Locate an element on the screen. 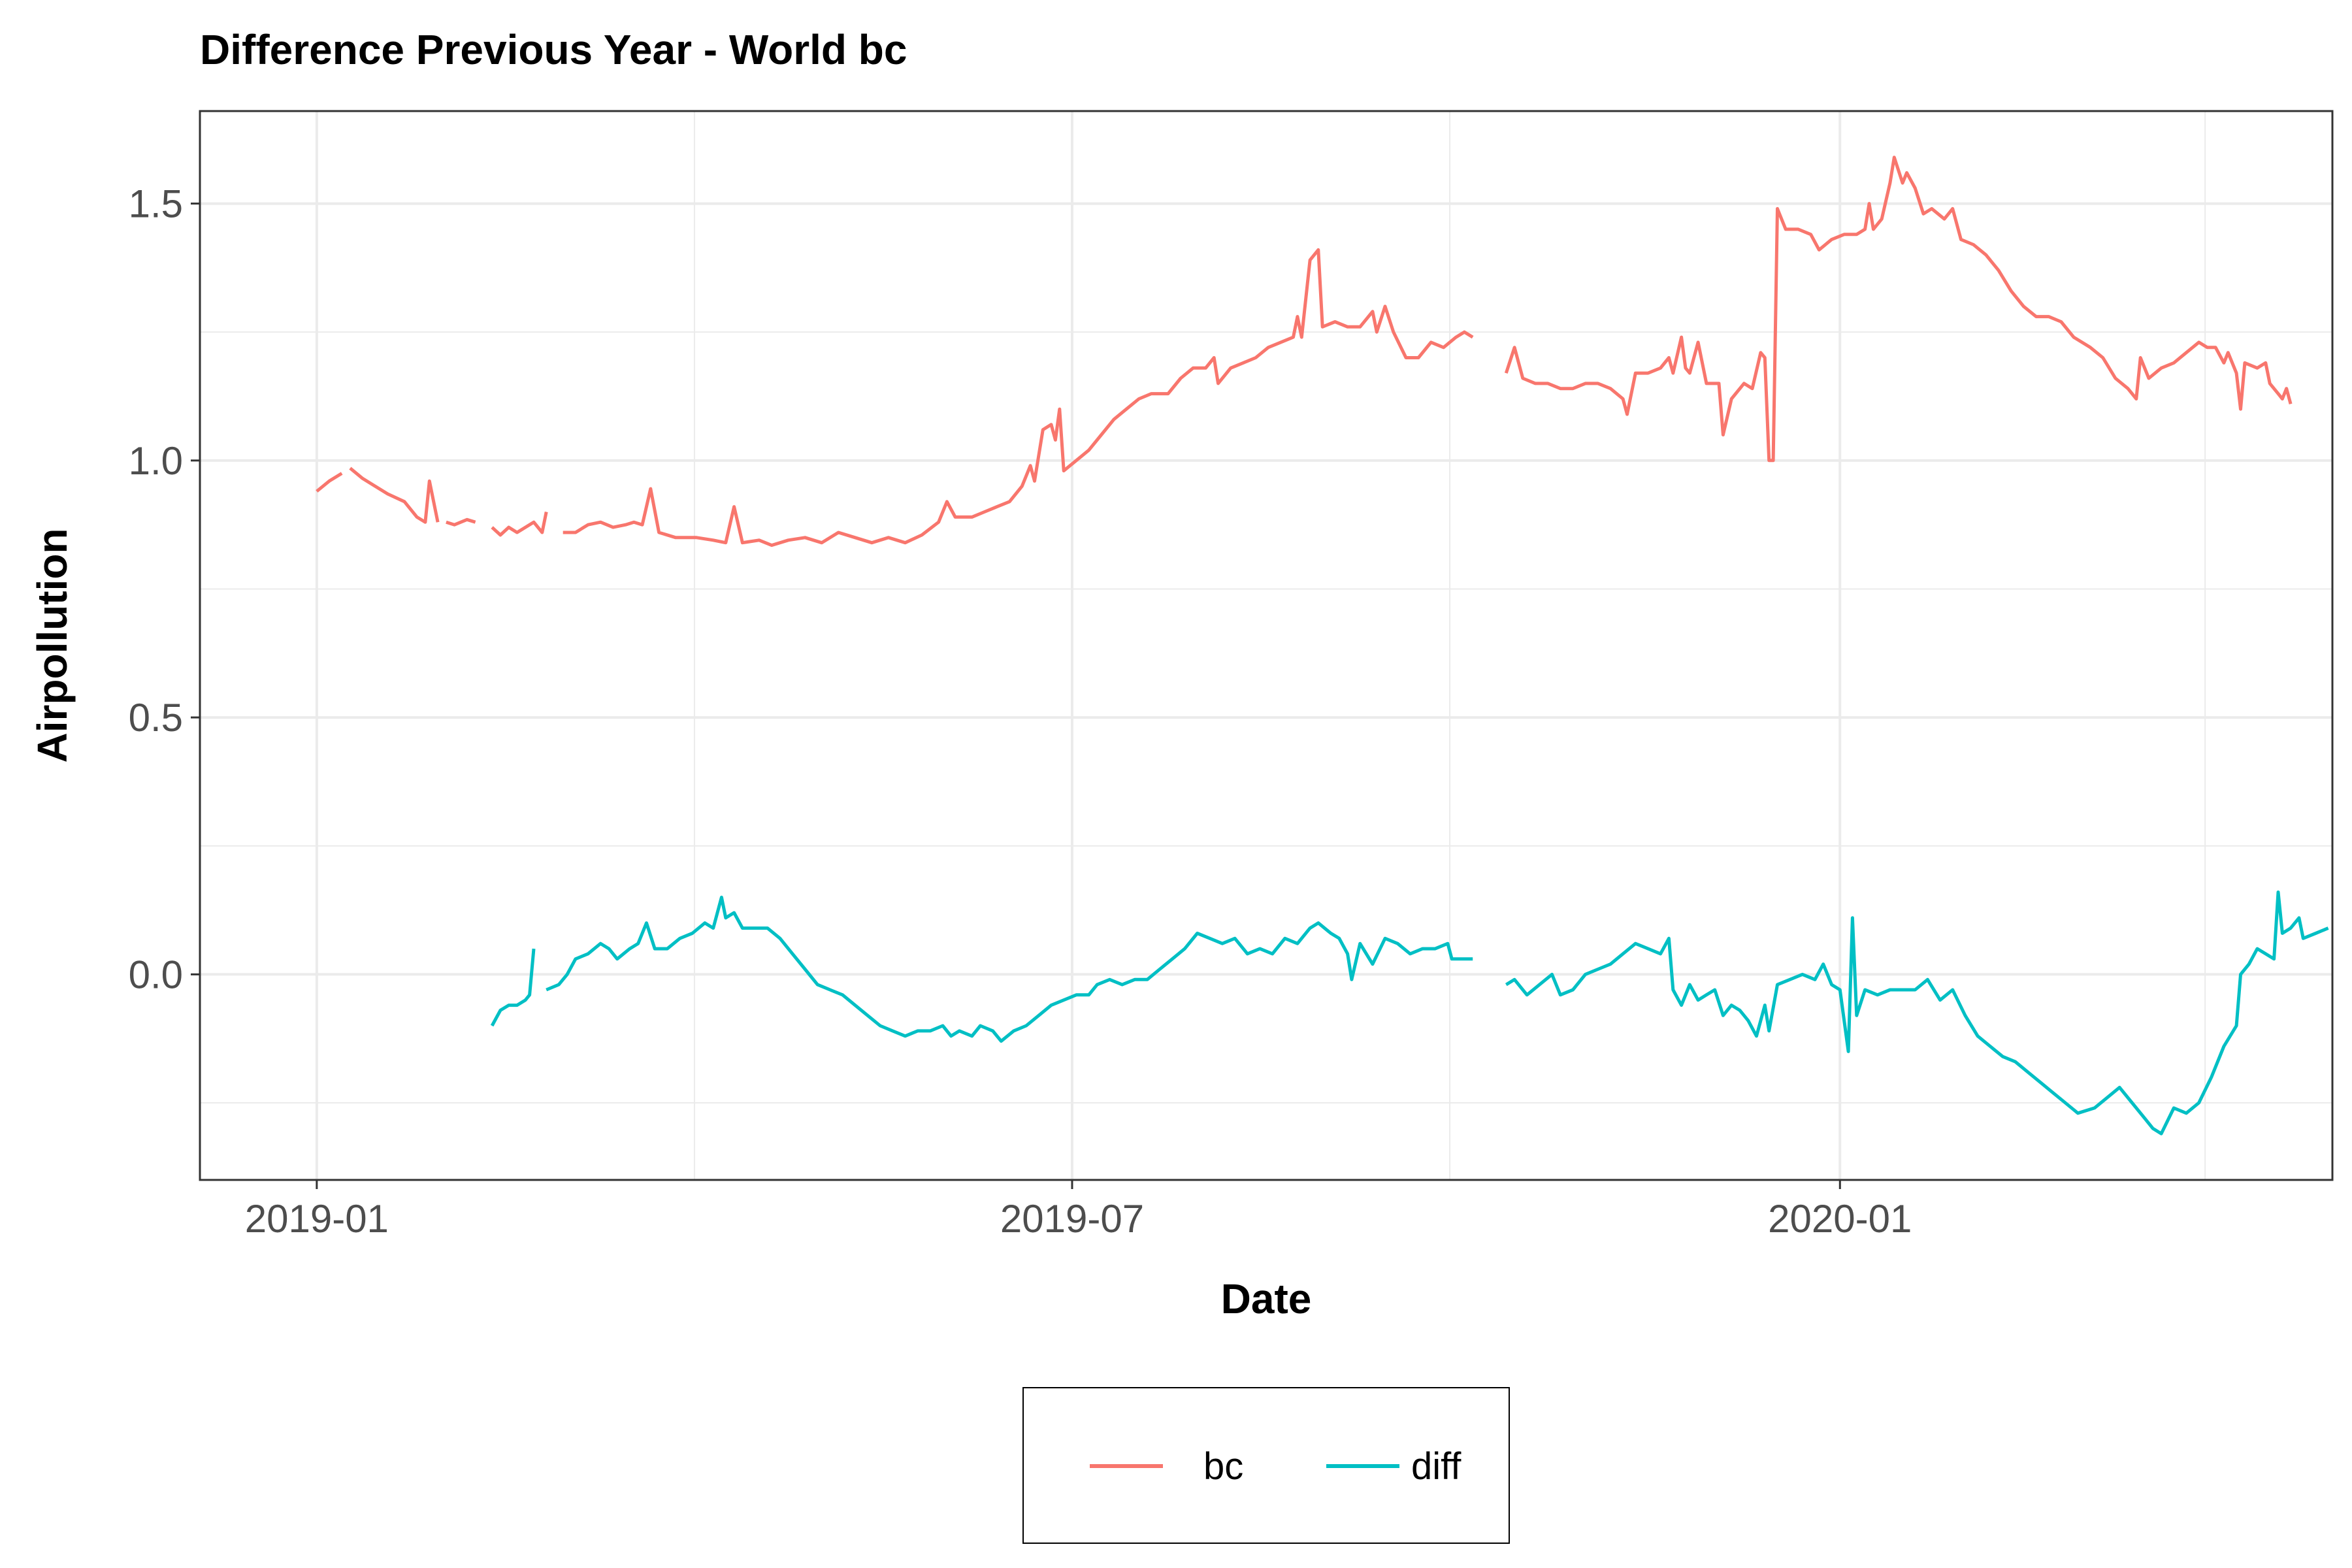 The width and height of the screenshot is (2352, 1568). y-axis: 0.0 0.5 1.0 1.5 is located at coordinates (164, 589).